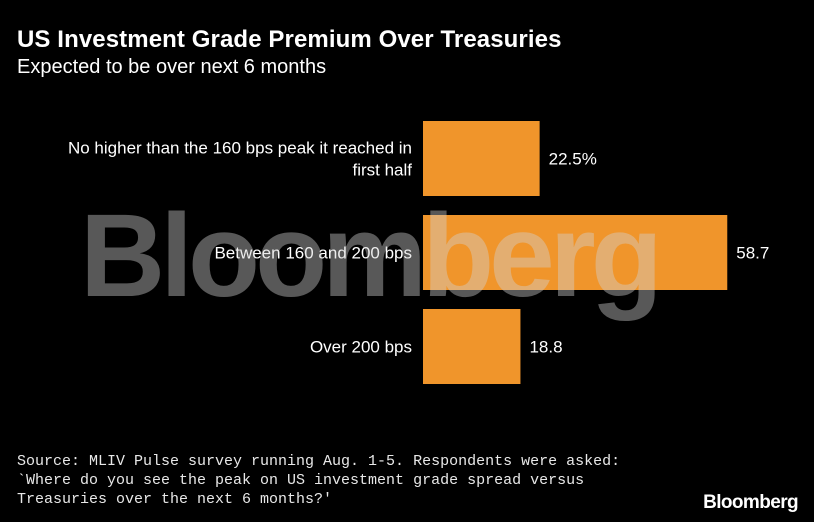 Image resolution: width=814 pixels, height=522 pixels. What do you see at coordinates (750, 502) in the screenshot?
I see `brand-logo: Bloomberg` at bounding box center [750, 502].